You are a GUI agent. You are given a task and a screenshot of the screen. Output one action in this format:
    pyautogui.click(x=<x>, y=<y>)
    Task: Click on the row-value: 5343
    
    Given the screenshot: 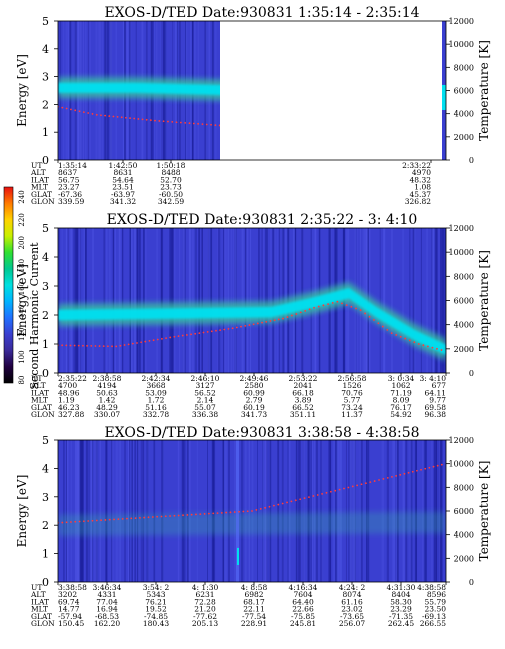 What is the action you would take?
    pyautogui.click(x=155, y=594)
    